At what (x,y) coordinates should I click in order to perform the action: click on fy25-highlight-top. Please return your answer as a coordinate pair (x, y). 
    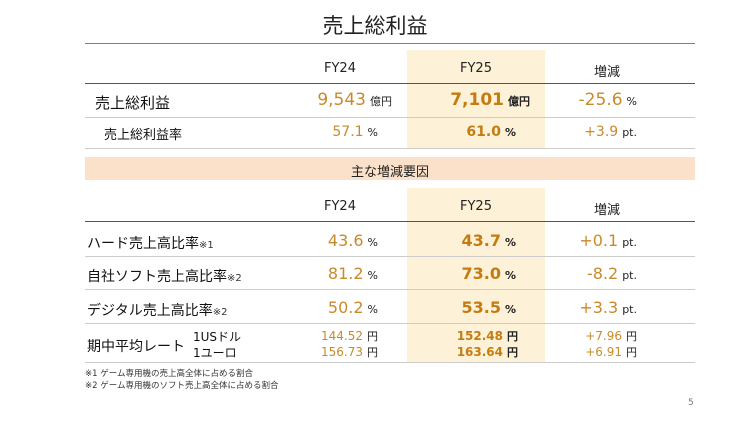
    Looking at the image, I should click on (476, 99).